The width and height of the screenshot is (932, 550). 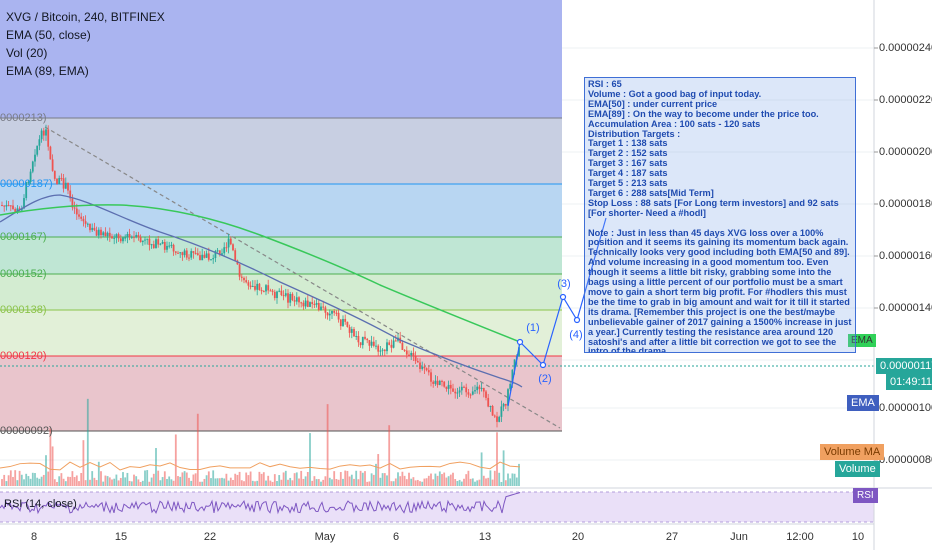 I want to click on price-tick: 0.00000180, so click(x=905, y=204).